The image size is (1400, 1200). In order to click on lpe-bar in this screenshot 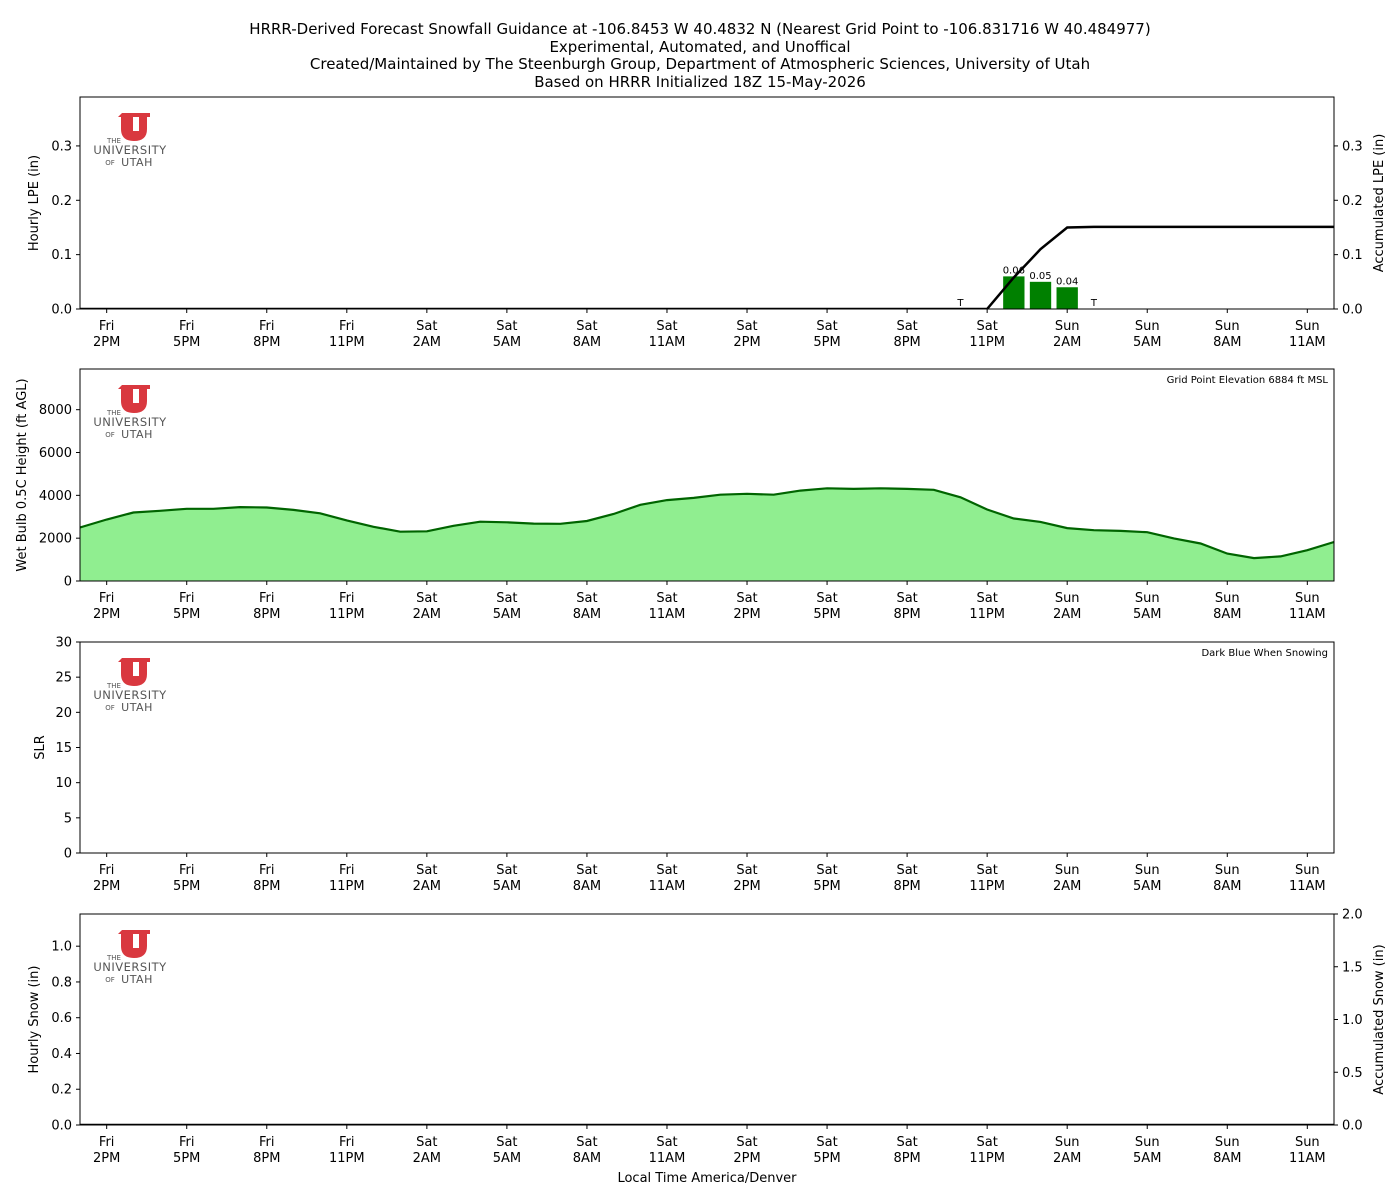, I will do `click(1040, 295)`.